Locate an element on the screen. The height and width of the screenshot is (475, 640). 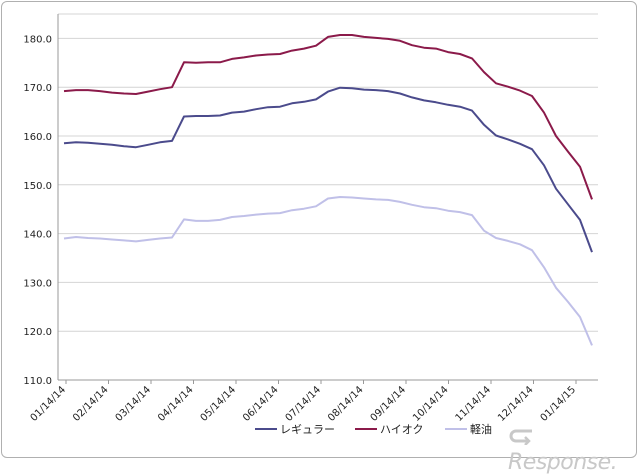
x-tick-label: 07/14/14 is located at coordinates (304, 404).